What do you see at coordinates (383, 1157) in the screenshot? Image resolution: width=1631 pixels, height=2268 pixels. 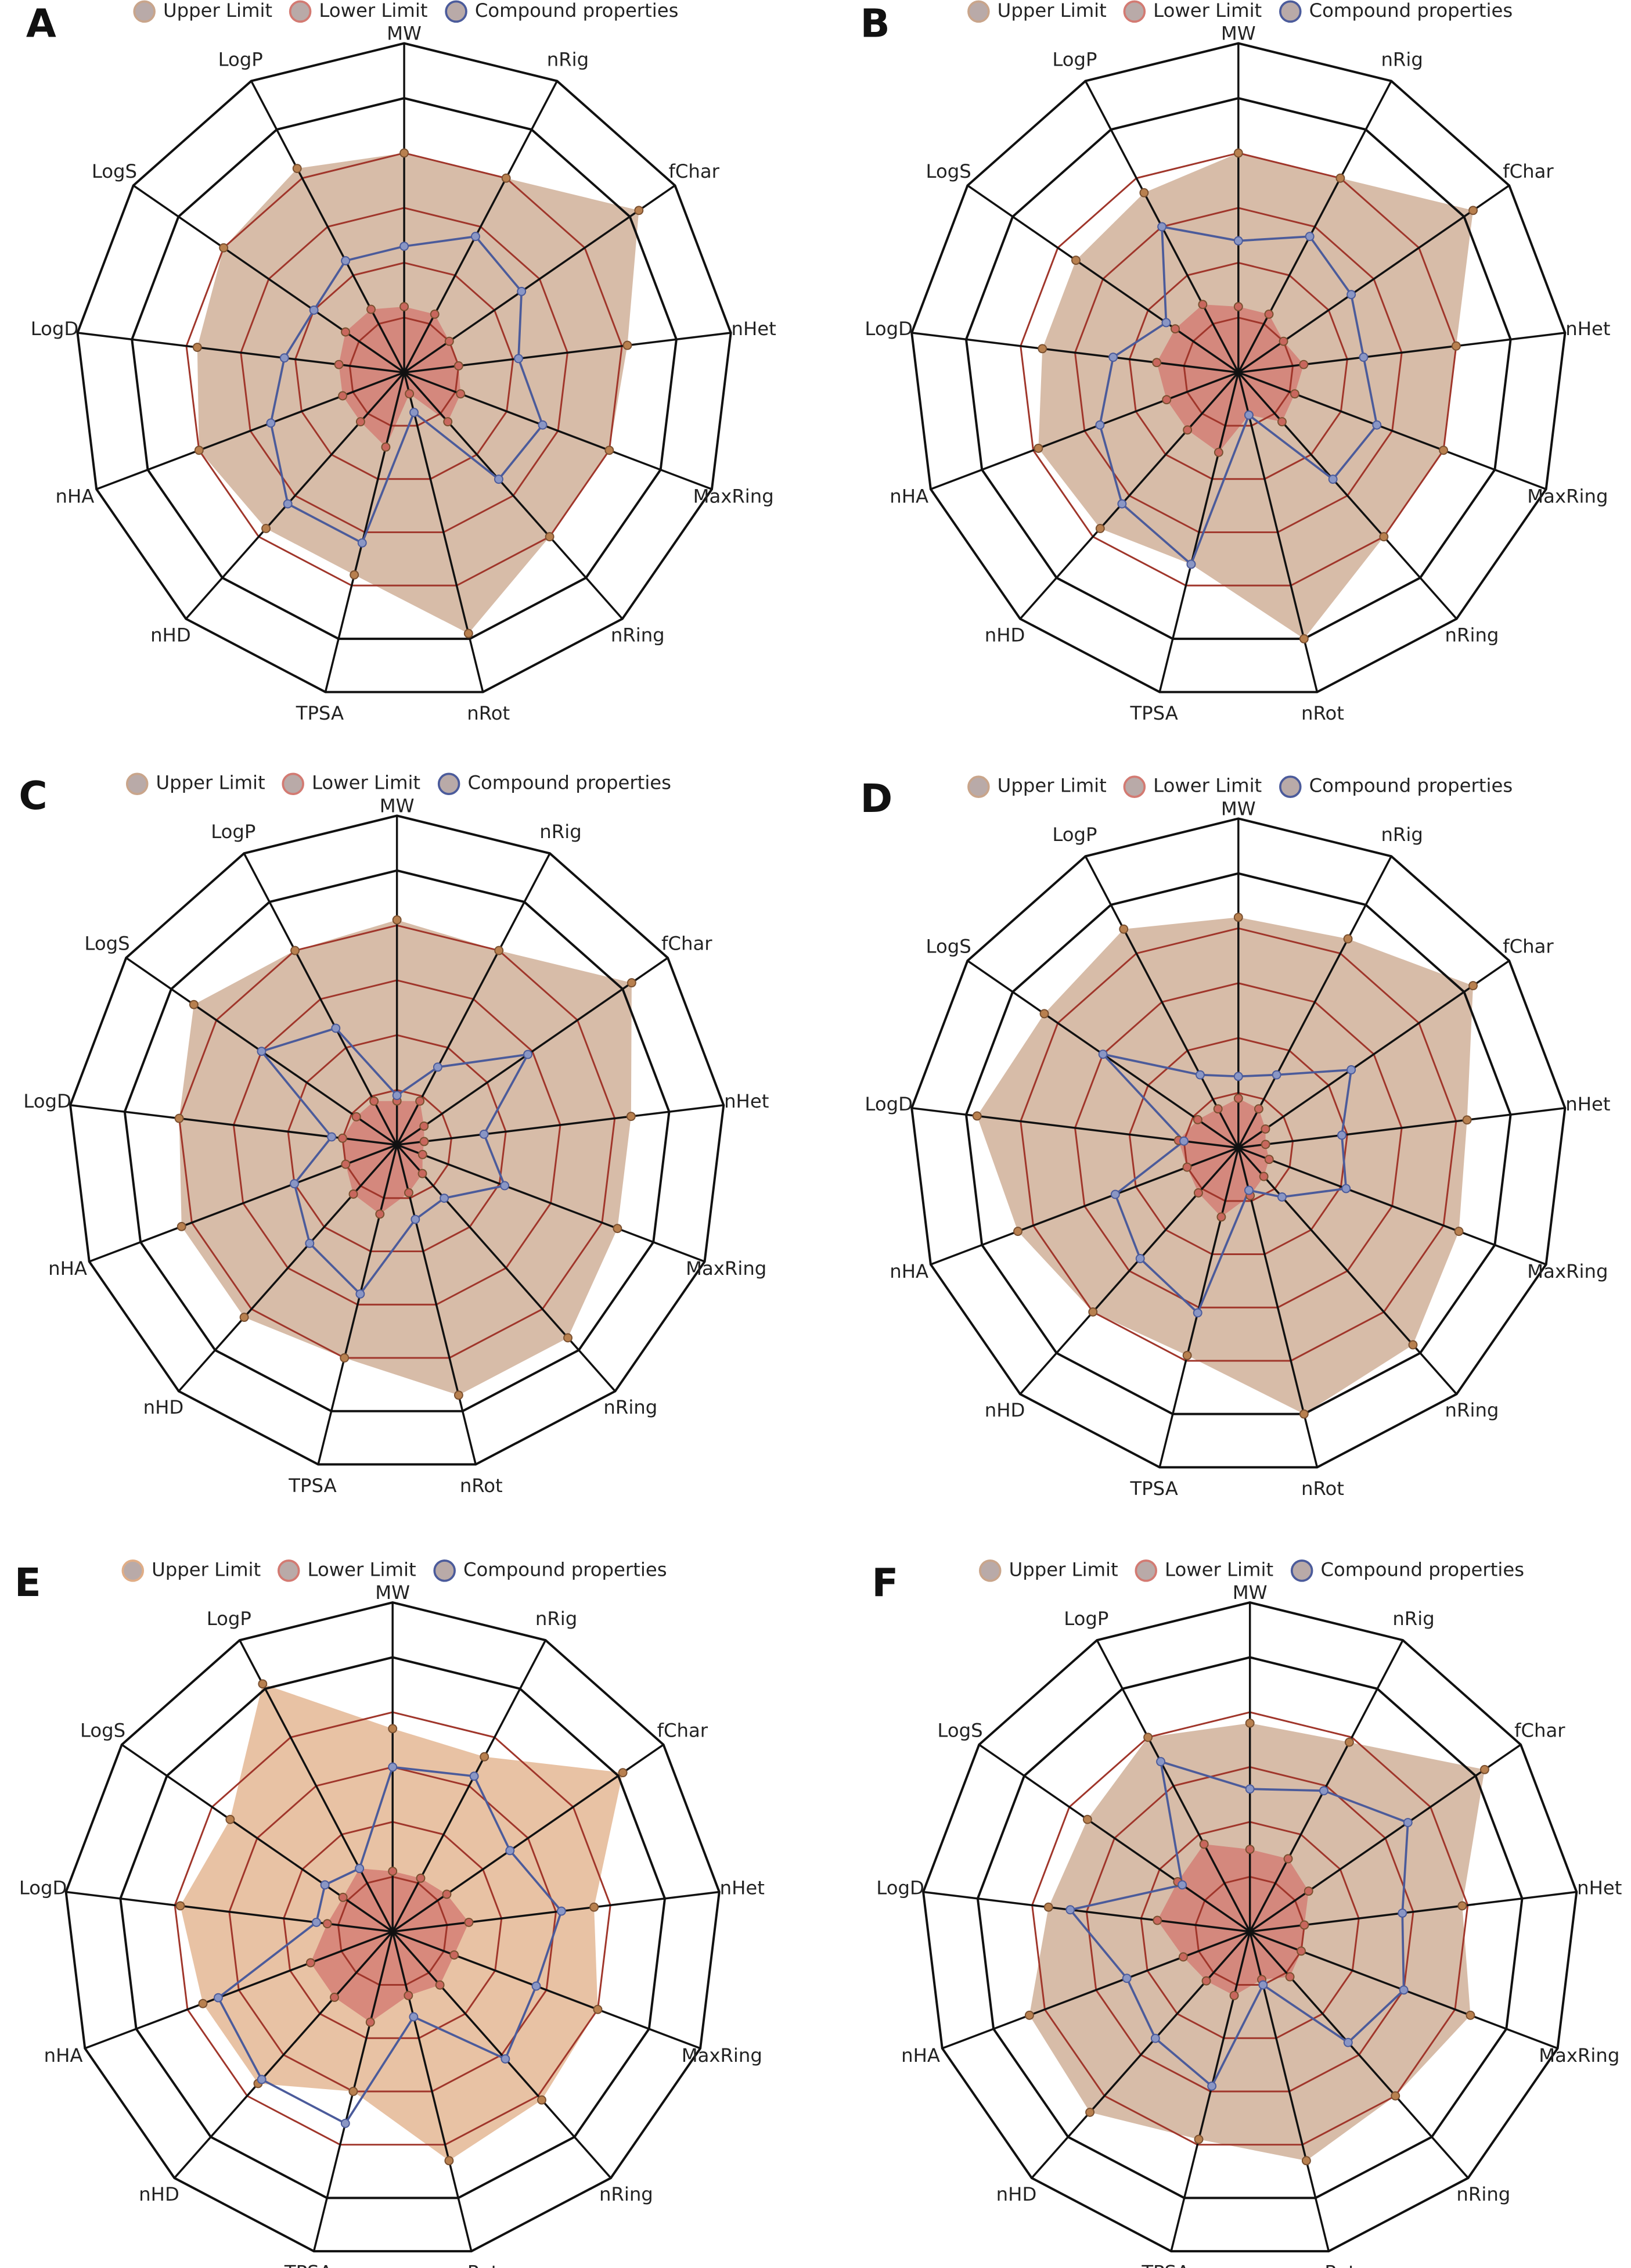 I see `area` at bounding box center [383, 1157].